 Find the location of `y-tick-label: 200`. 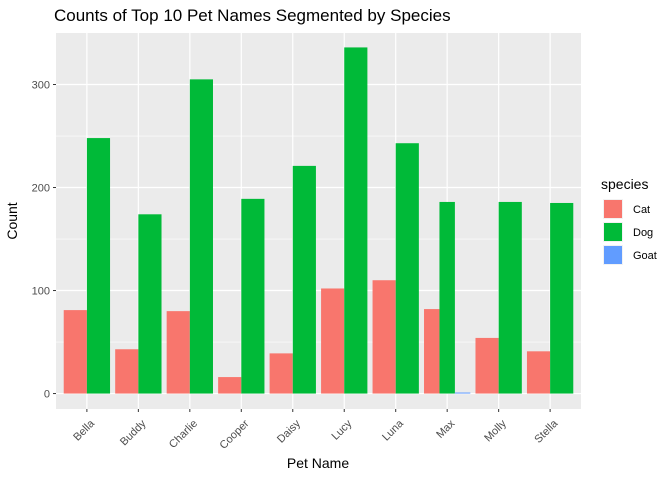

y-tick-label: 200 is located at coordinates (41, 189).